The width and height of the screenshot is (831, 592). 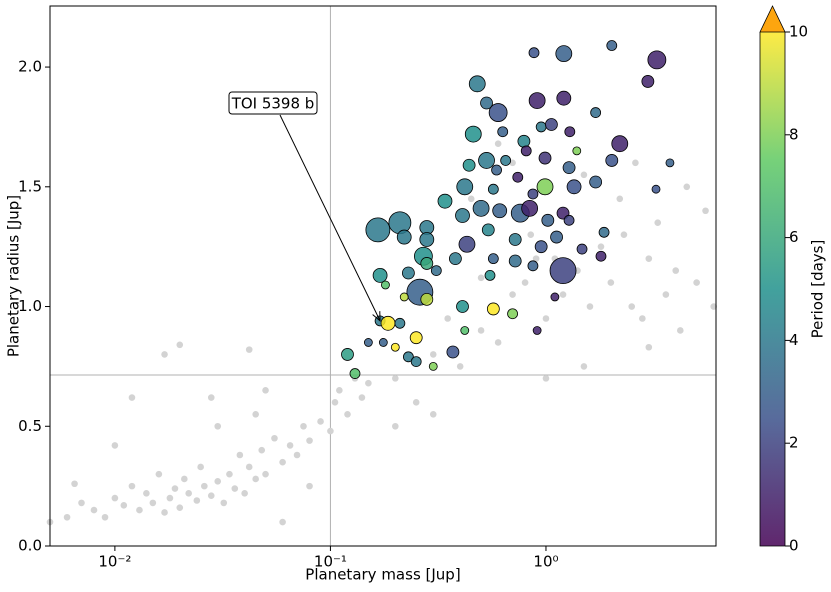 I want to click on colorbar-tick-label: 2, so click(x=794, y=443).